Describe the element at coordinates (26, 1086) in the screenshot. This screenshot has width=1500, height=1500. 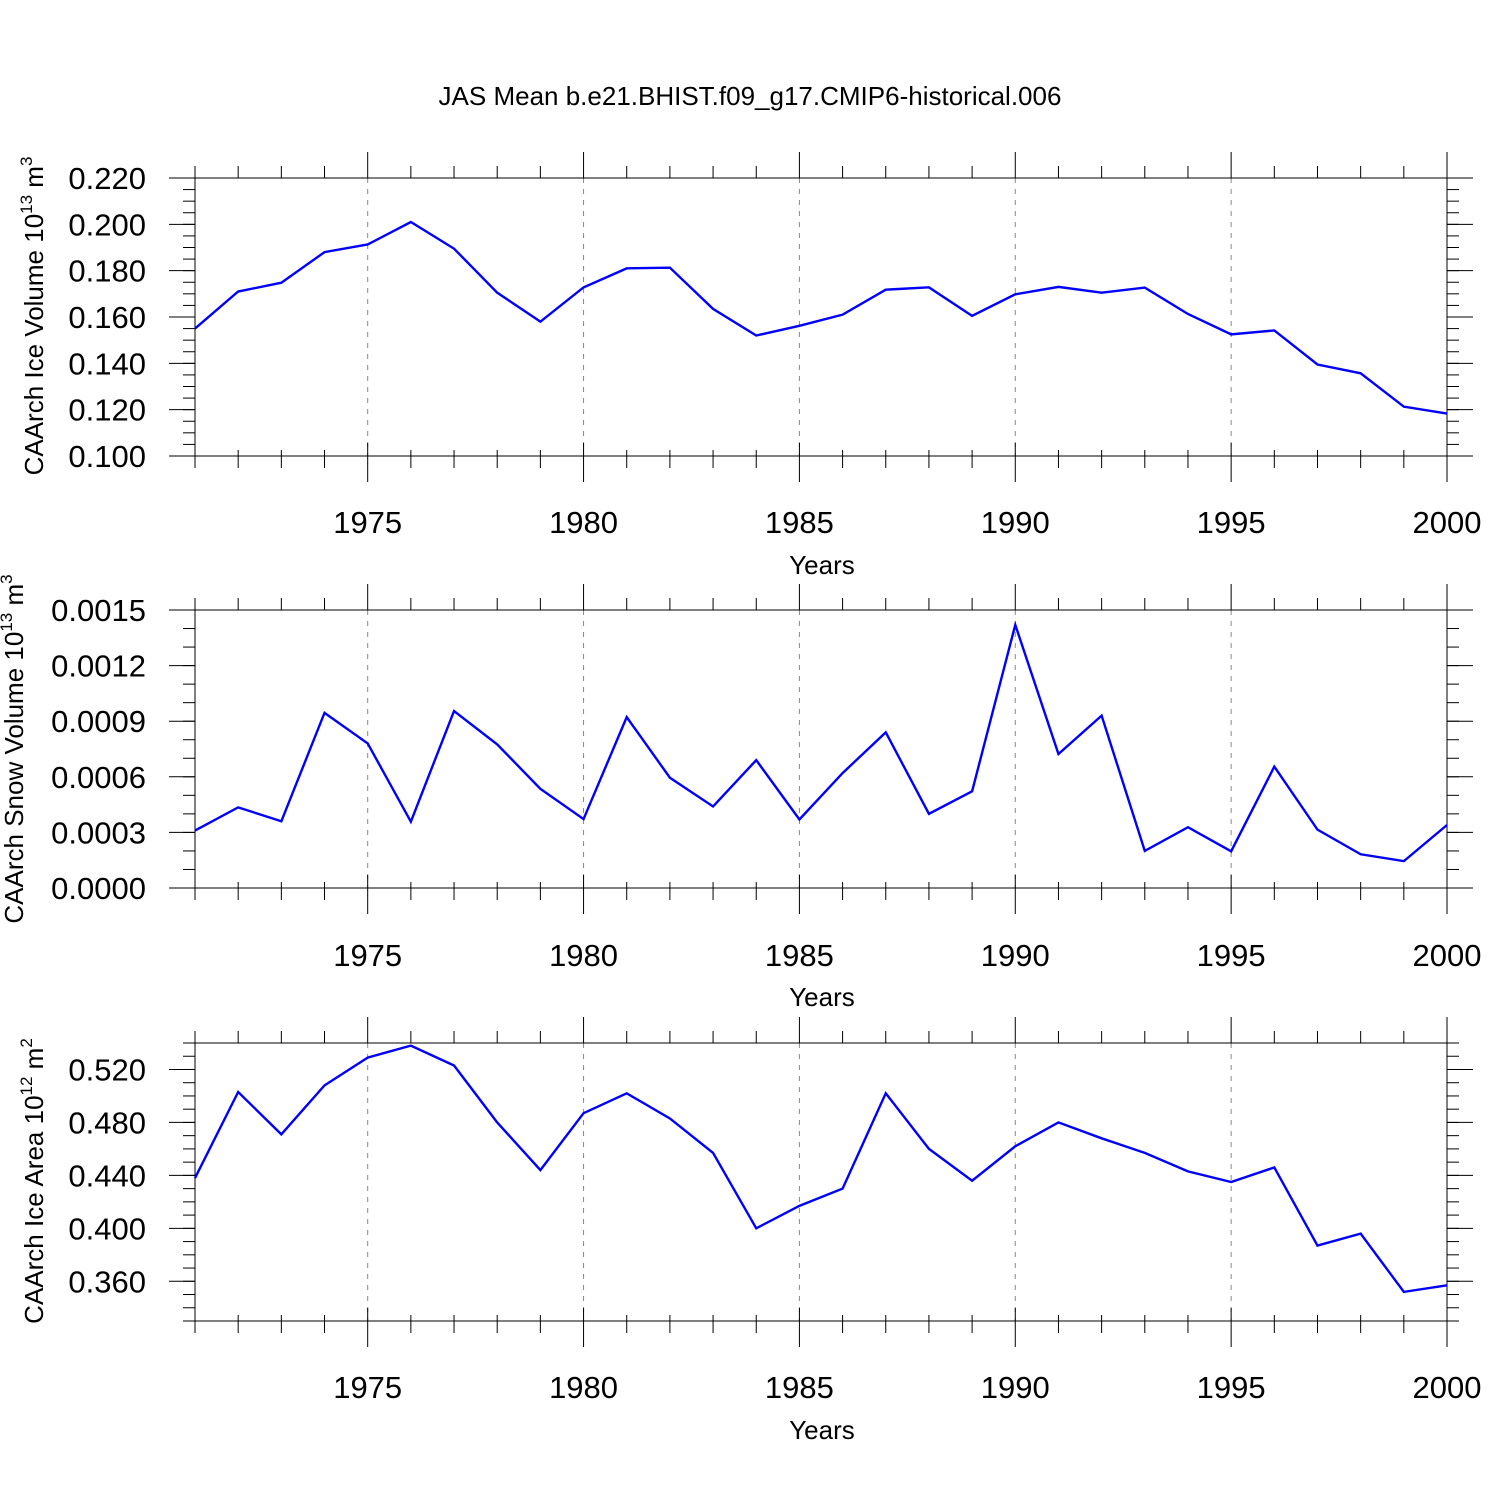
I see `y-label-exponent: 12` at that location.